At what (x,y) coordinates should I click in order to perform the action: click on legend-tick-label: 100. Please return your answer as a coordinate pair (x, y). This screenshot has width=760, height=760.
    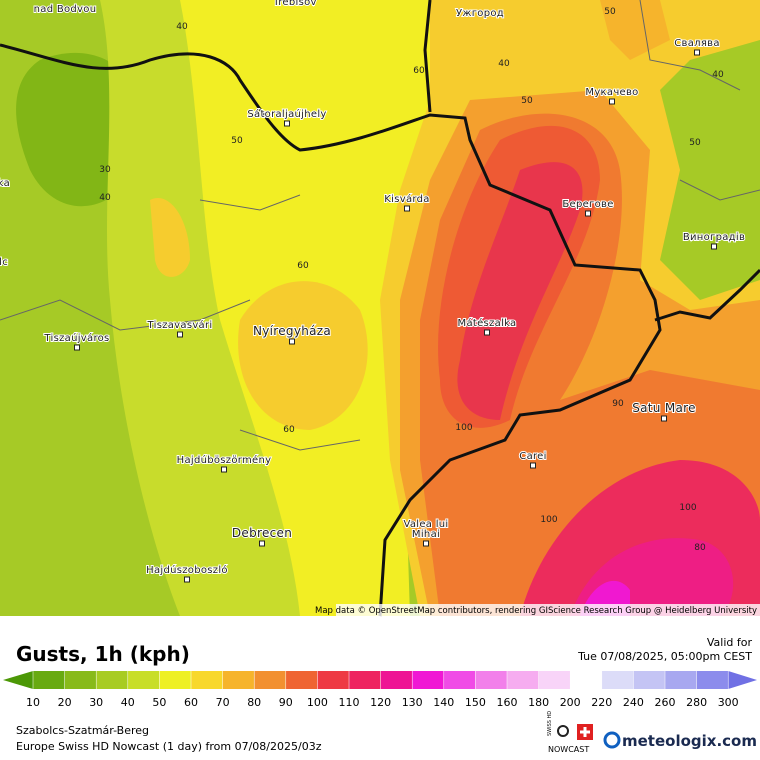
    Looking at the image, I should click on (317, 702).